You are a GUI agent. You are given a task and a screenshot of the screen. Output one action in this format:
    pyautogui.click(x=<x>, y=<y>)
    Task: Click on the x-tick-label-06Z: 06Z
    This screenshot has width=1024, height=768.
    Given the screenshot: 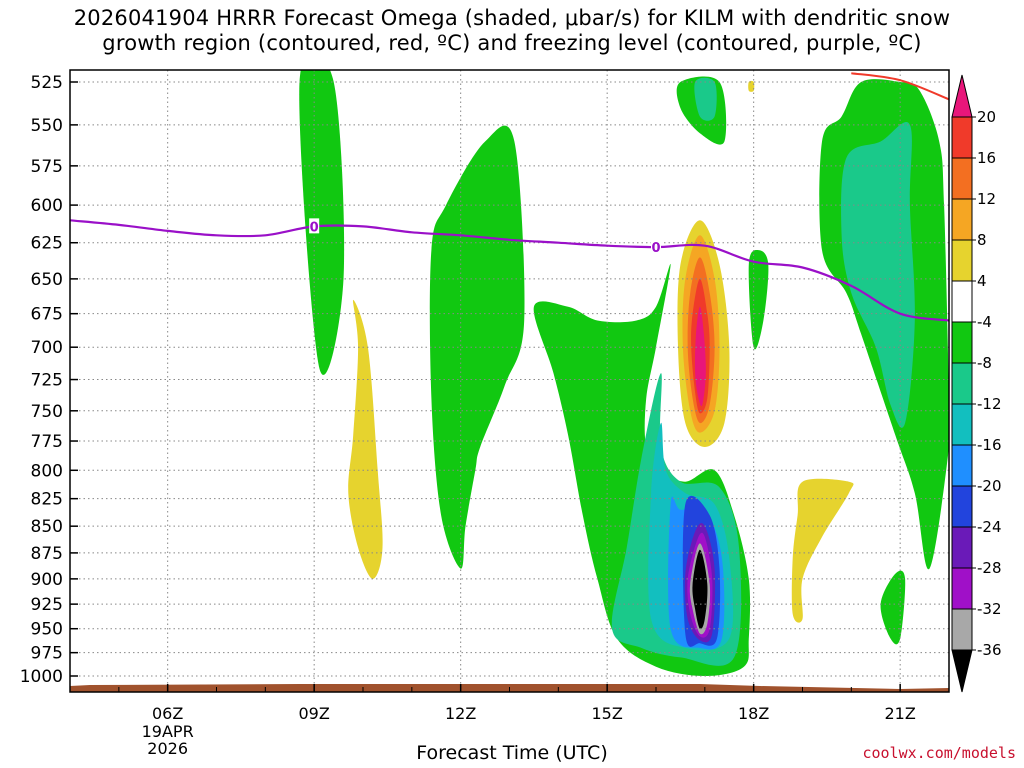 What is the action you would take?
    pyautogui.click(x=167, y=713)
    